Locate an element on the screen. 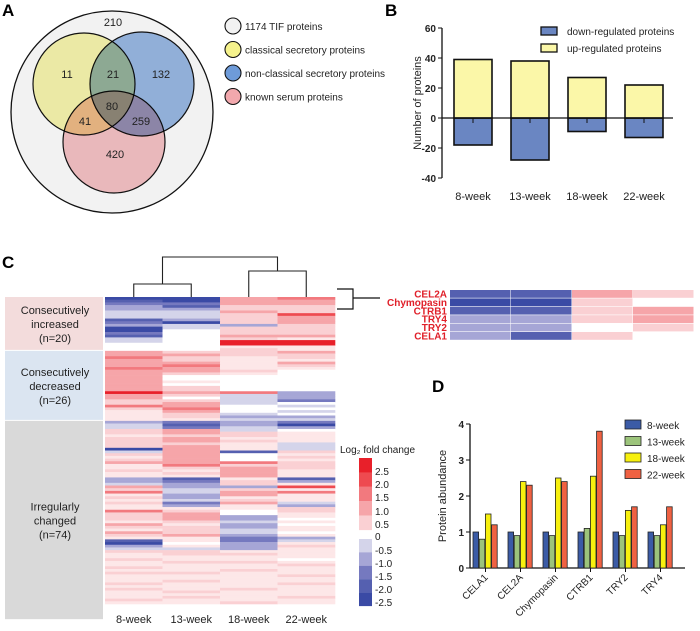  bar-22-week is located at coordinates (564, 525).